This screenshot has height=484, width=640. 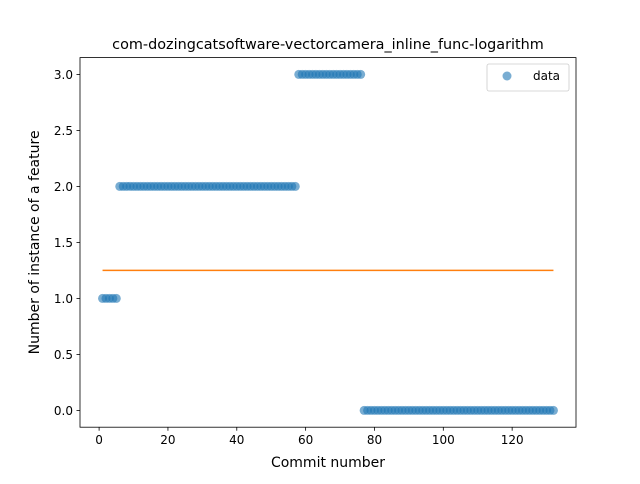 I want to click on x-tick-label: 100, so click(x=443, y=440).